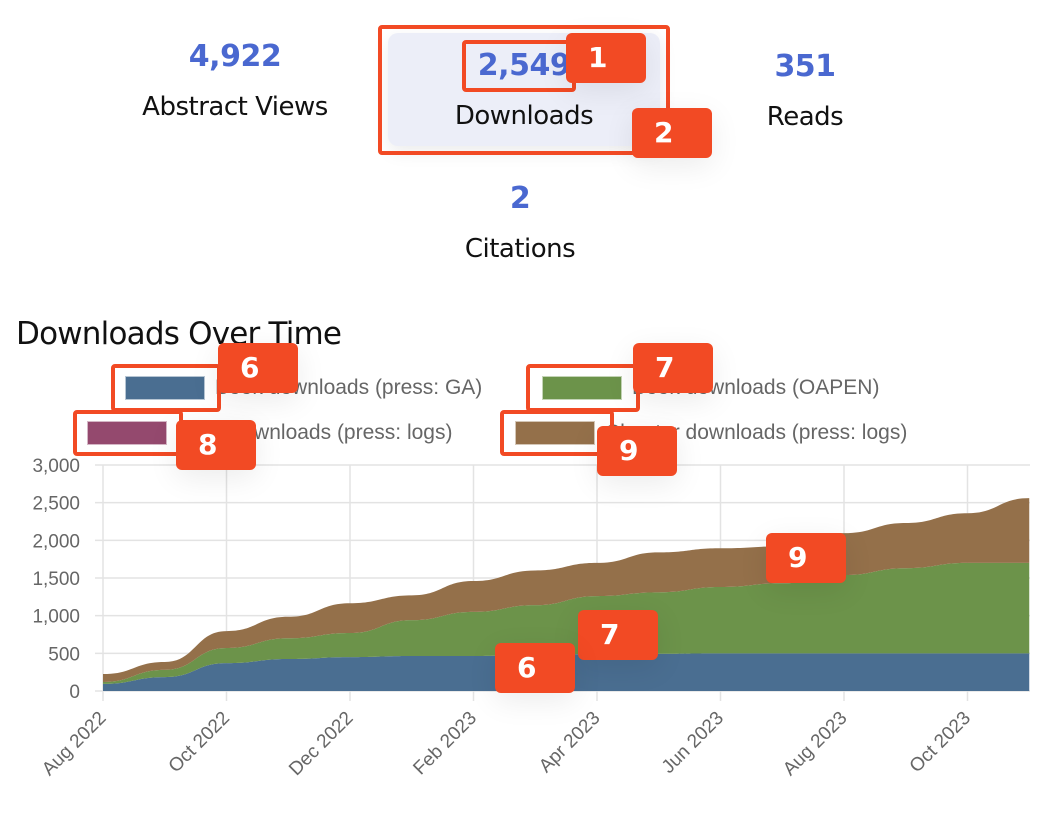 The image size is (1040, 832). Describe the element at coordinates (303, 388) in the screenshot. I see `legend-item-book-ga: Book downloads (press: GA)` at that location.